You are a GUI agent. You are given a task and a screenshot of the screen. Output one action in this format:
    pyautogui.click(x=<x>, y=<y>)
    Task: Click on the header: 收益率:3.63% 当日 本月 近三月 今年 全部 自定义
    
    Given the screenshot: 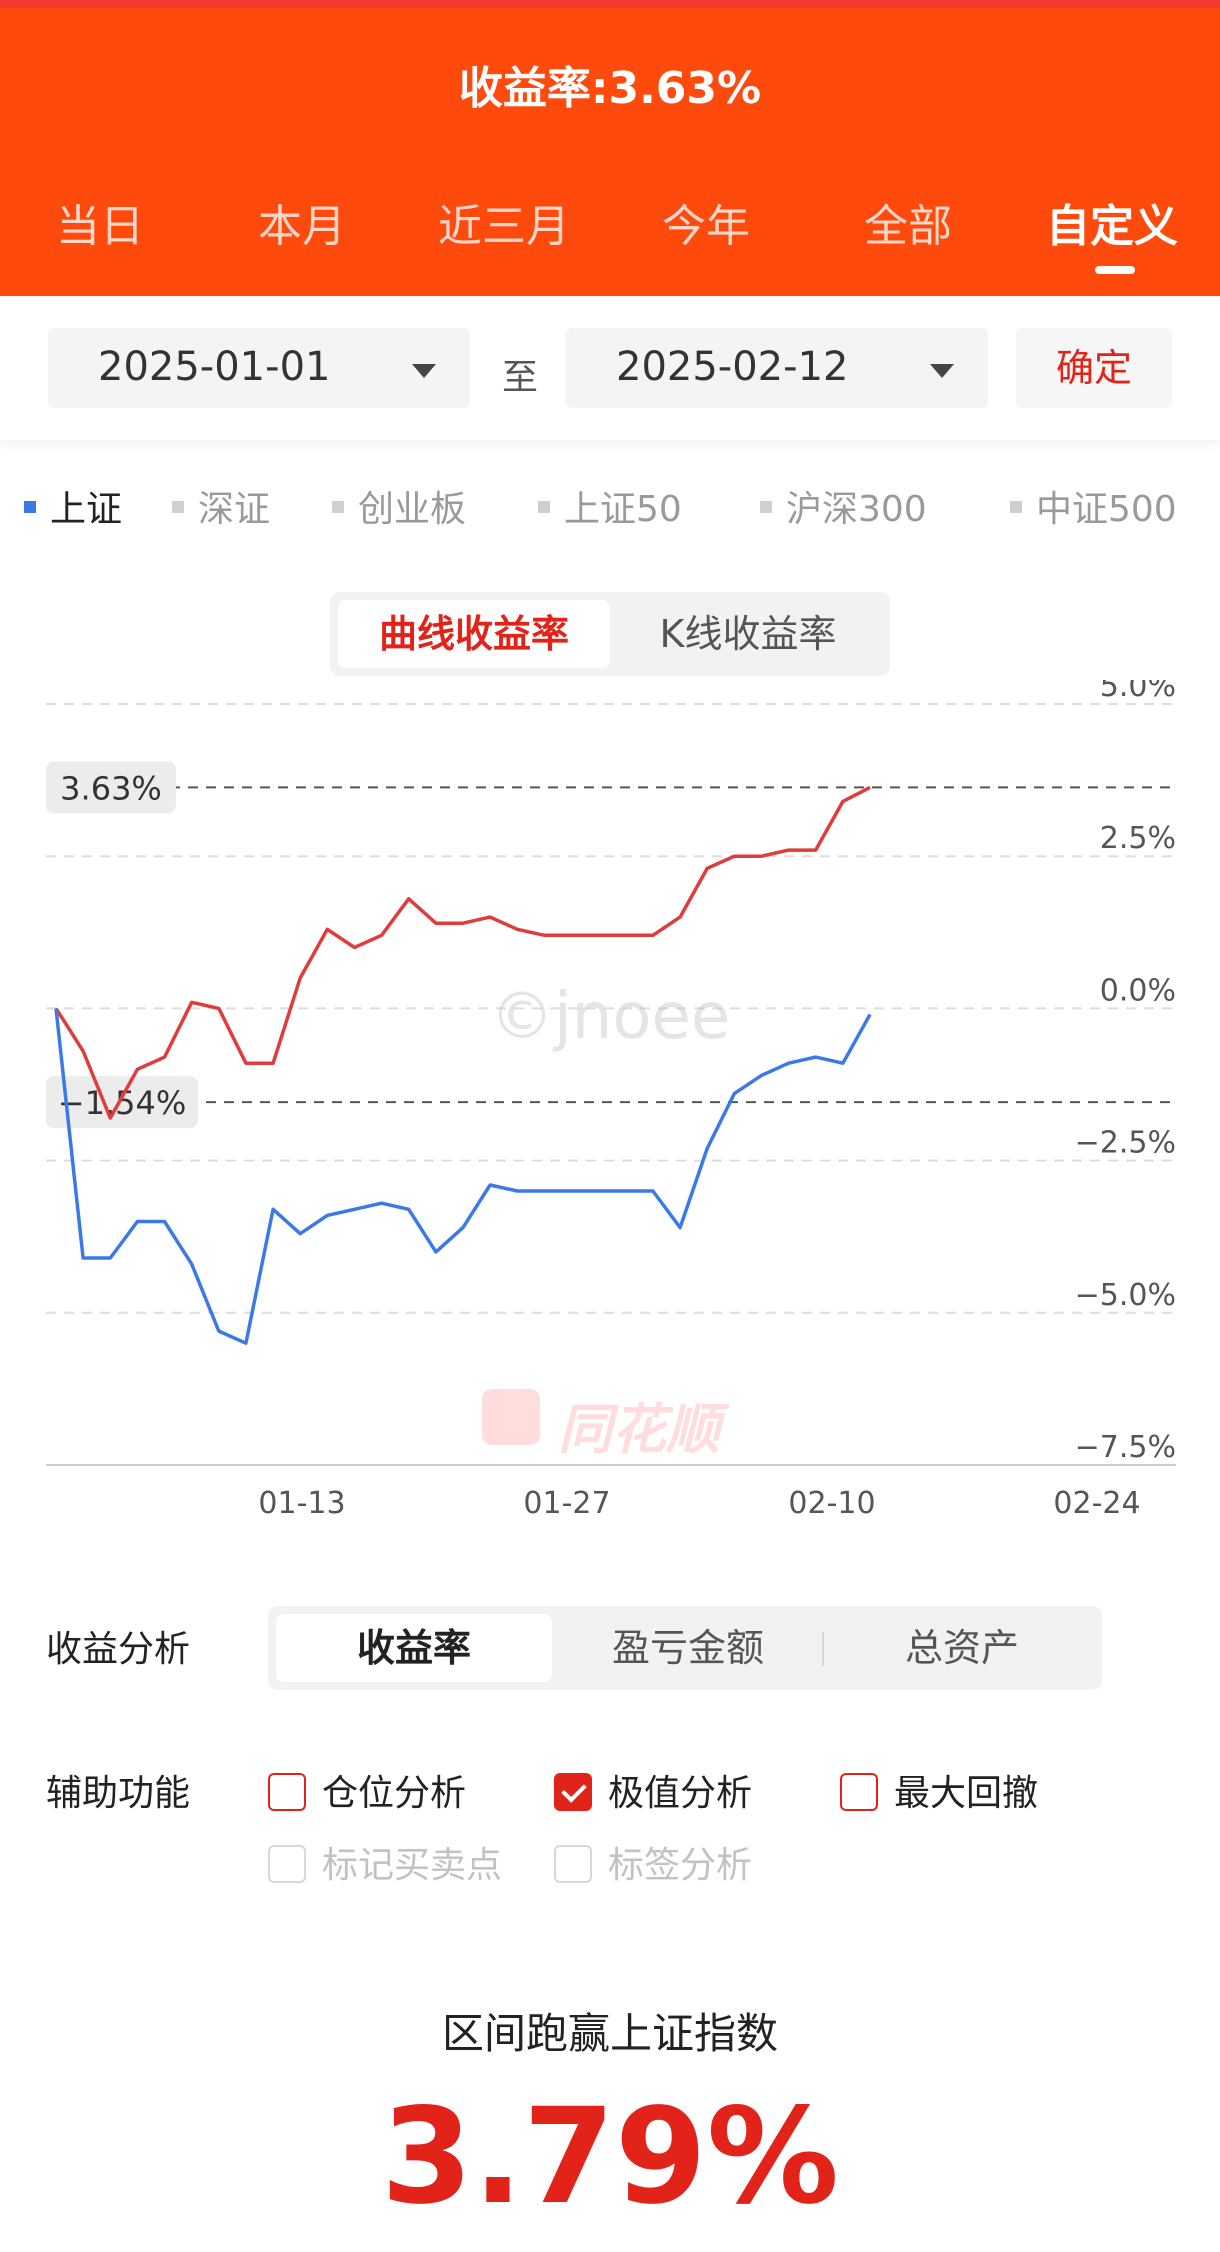 What is the action you would take?
    pyautogui.click(x=610, y=148)
    